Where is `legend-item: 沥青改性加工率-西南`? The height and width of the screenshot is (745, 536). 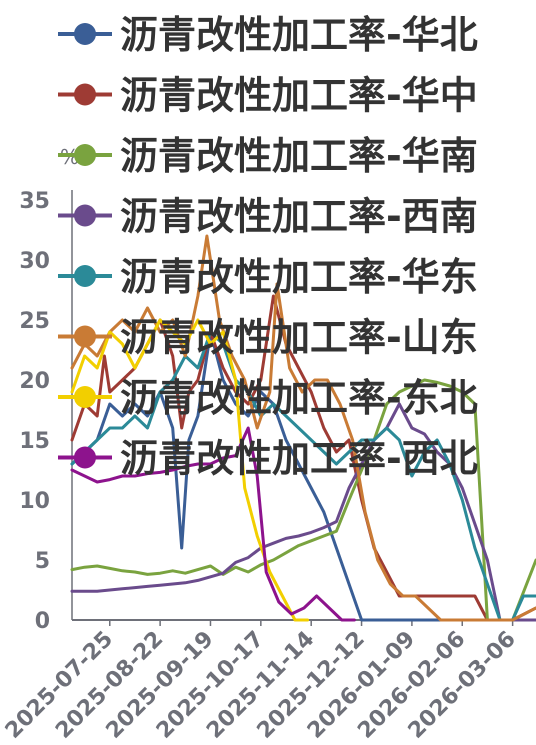 legend-item: 沥青改性加工率-西南 is located at coordinates (268, 217).